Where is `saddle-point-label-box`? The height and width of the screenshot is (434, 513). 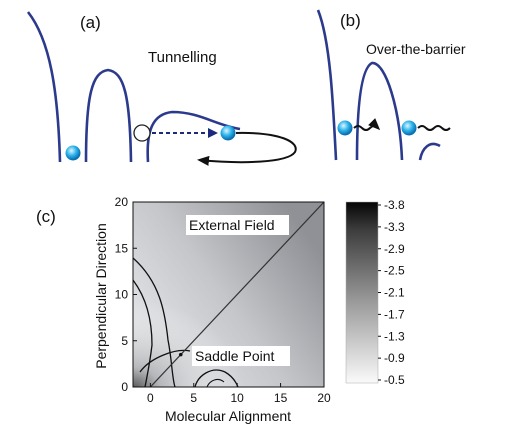 saddle-point-label-box is located at coordinates (241, 356).